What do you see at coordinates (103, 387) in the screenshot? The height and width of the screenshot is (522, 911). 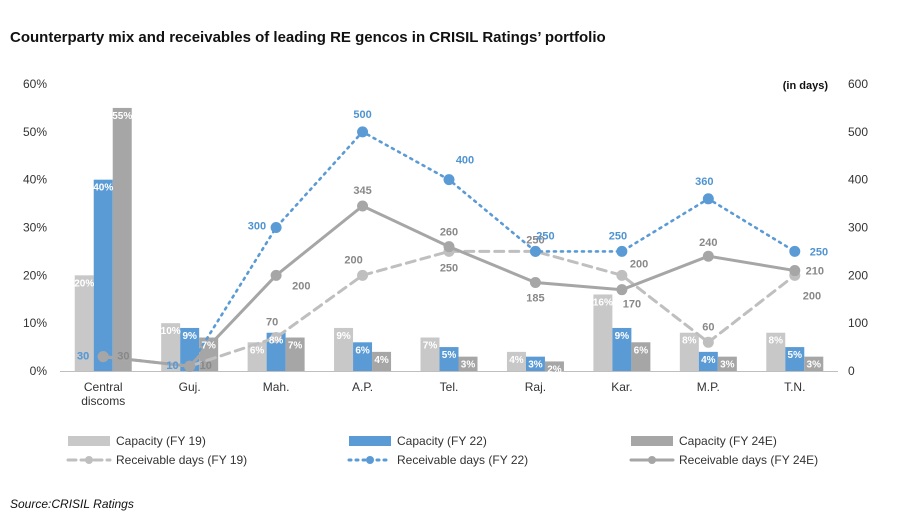 I see `x-category-label: Central` at bounding box center [103, 387].